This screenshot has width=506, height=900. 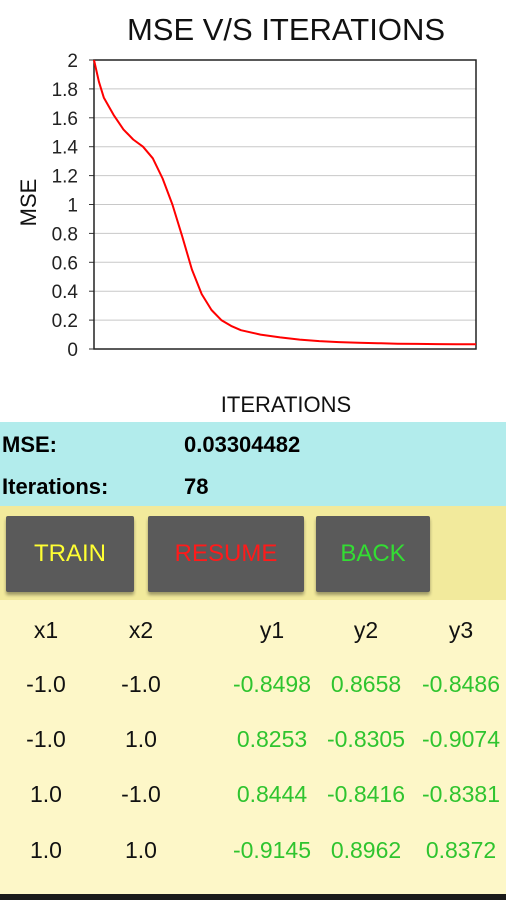 I want to click on output-cell: 0.8253, so click(x=272, y=739).